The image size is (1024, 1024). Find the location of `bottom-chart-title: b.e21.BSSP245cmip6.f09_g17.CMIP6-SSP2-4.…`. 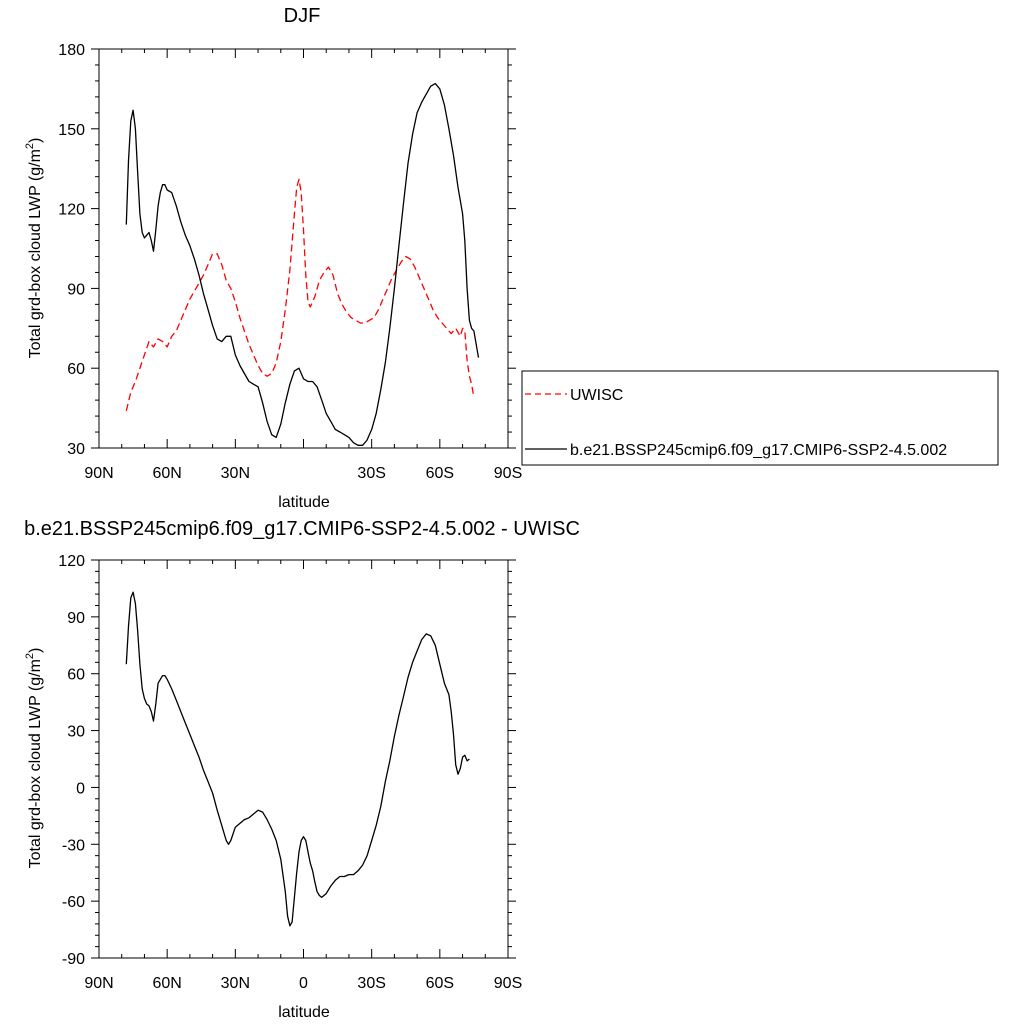

bottom-chart-title: b.e21.BSSP245cmip6.f09_g17.CMIP6-SSP2-4.… is located at coordinates (302, 529).